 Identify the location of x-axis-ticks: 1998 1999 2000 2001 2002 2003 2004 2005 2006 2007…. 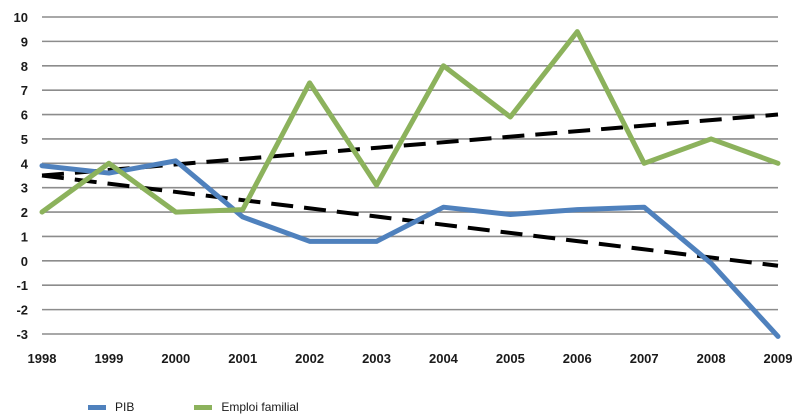
(410, 358).